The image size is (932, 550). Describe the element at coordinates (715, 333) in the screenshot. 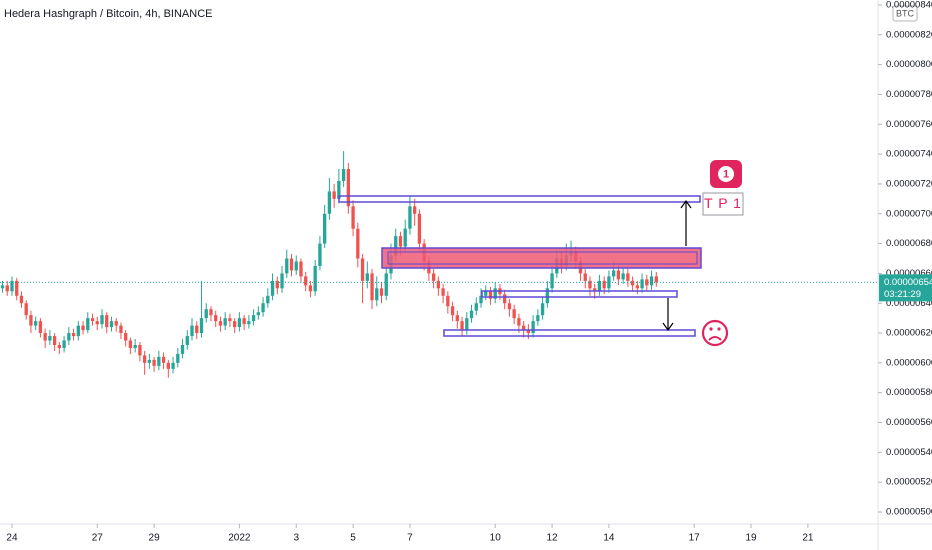

I see `sad-face` at that location.